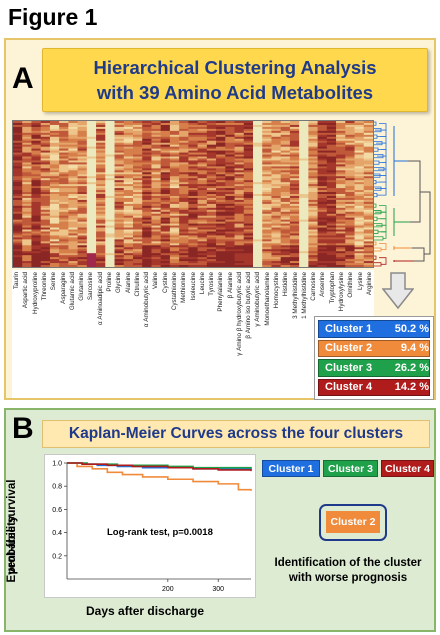 The height and width of the screenshot is (635, 440). Describe the element at coordinates (235, 92) in the screenshot. I see `panel-a-title-line2: with 39 Amino Acid Metabolites` at that location.